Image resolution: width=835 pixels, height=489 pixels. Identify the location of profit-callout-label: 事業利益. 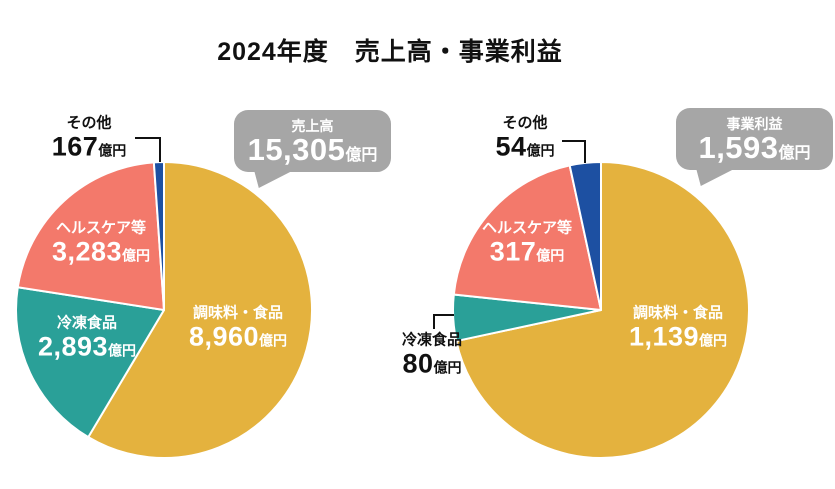
(754, 124).